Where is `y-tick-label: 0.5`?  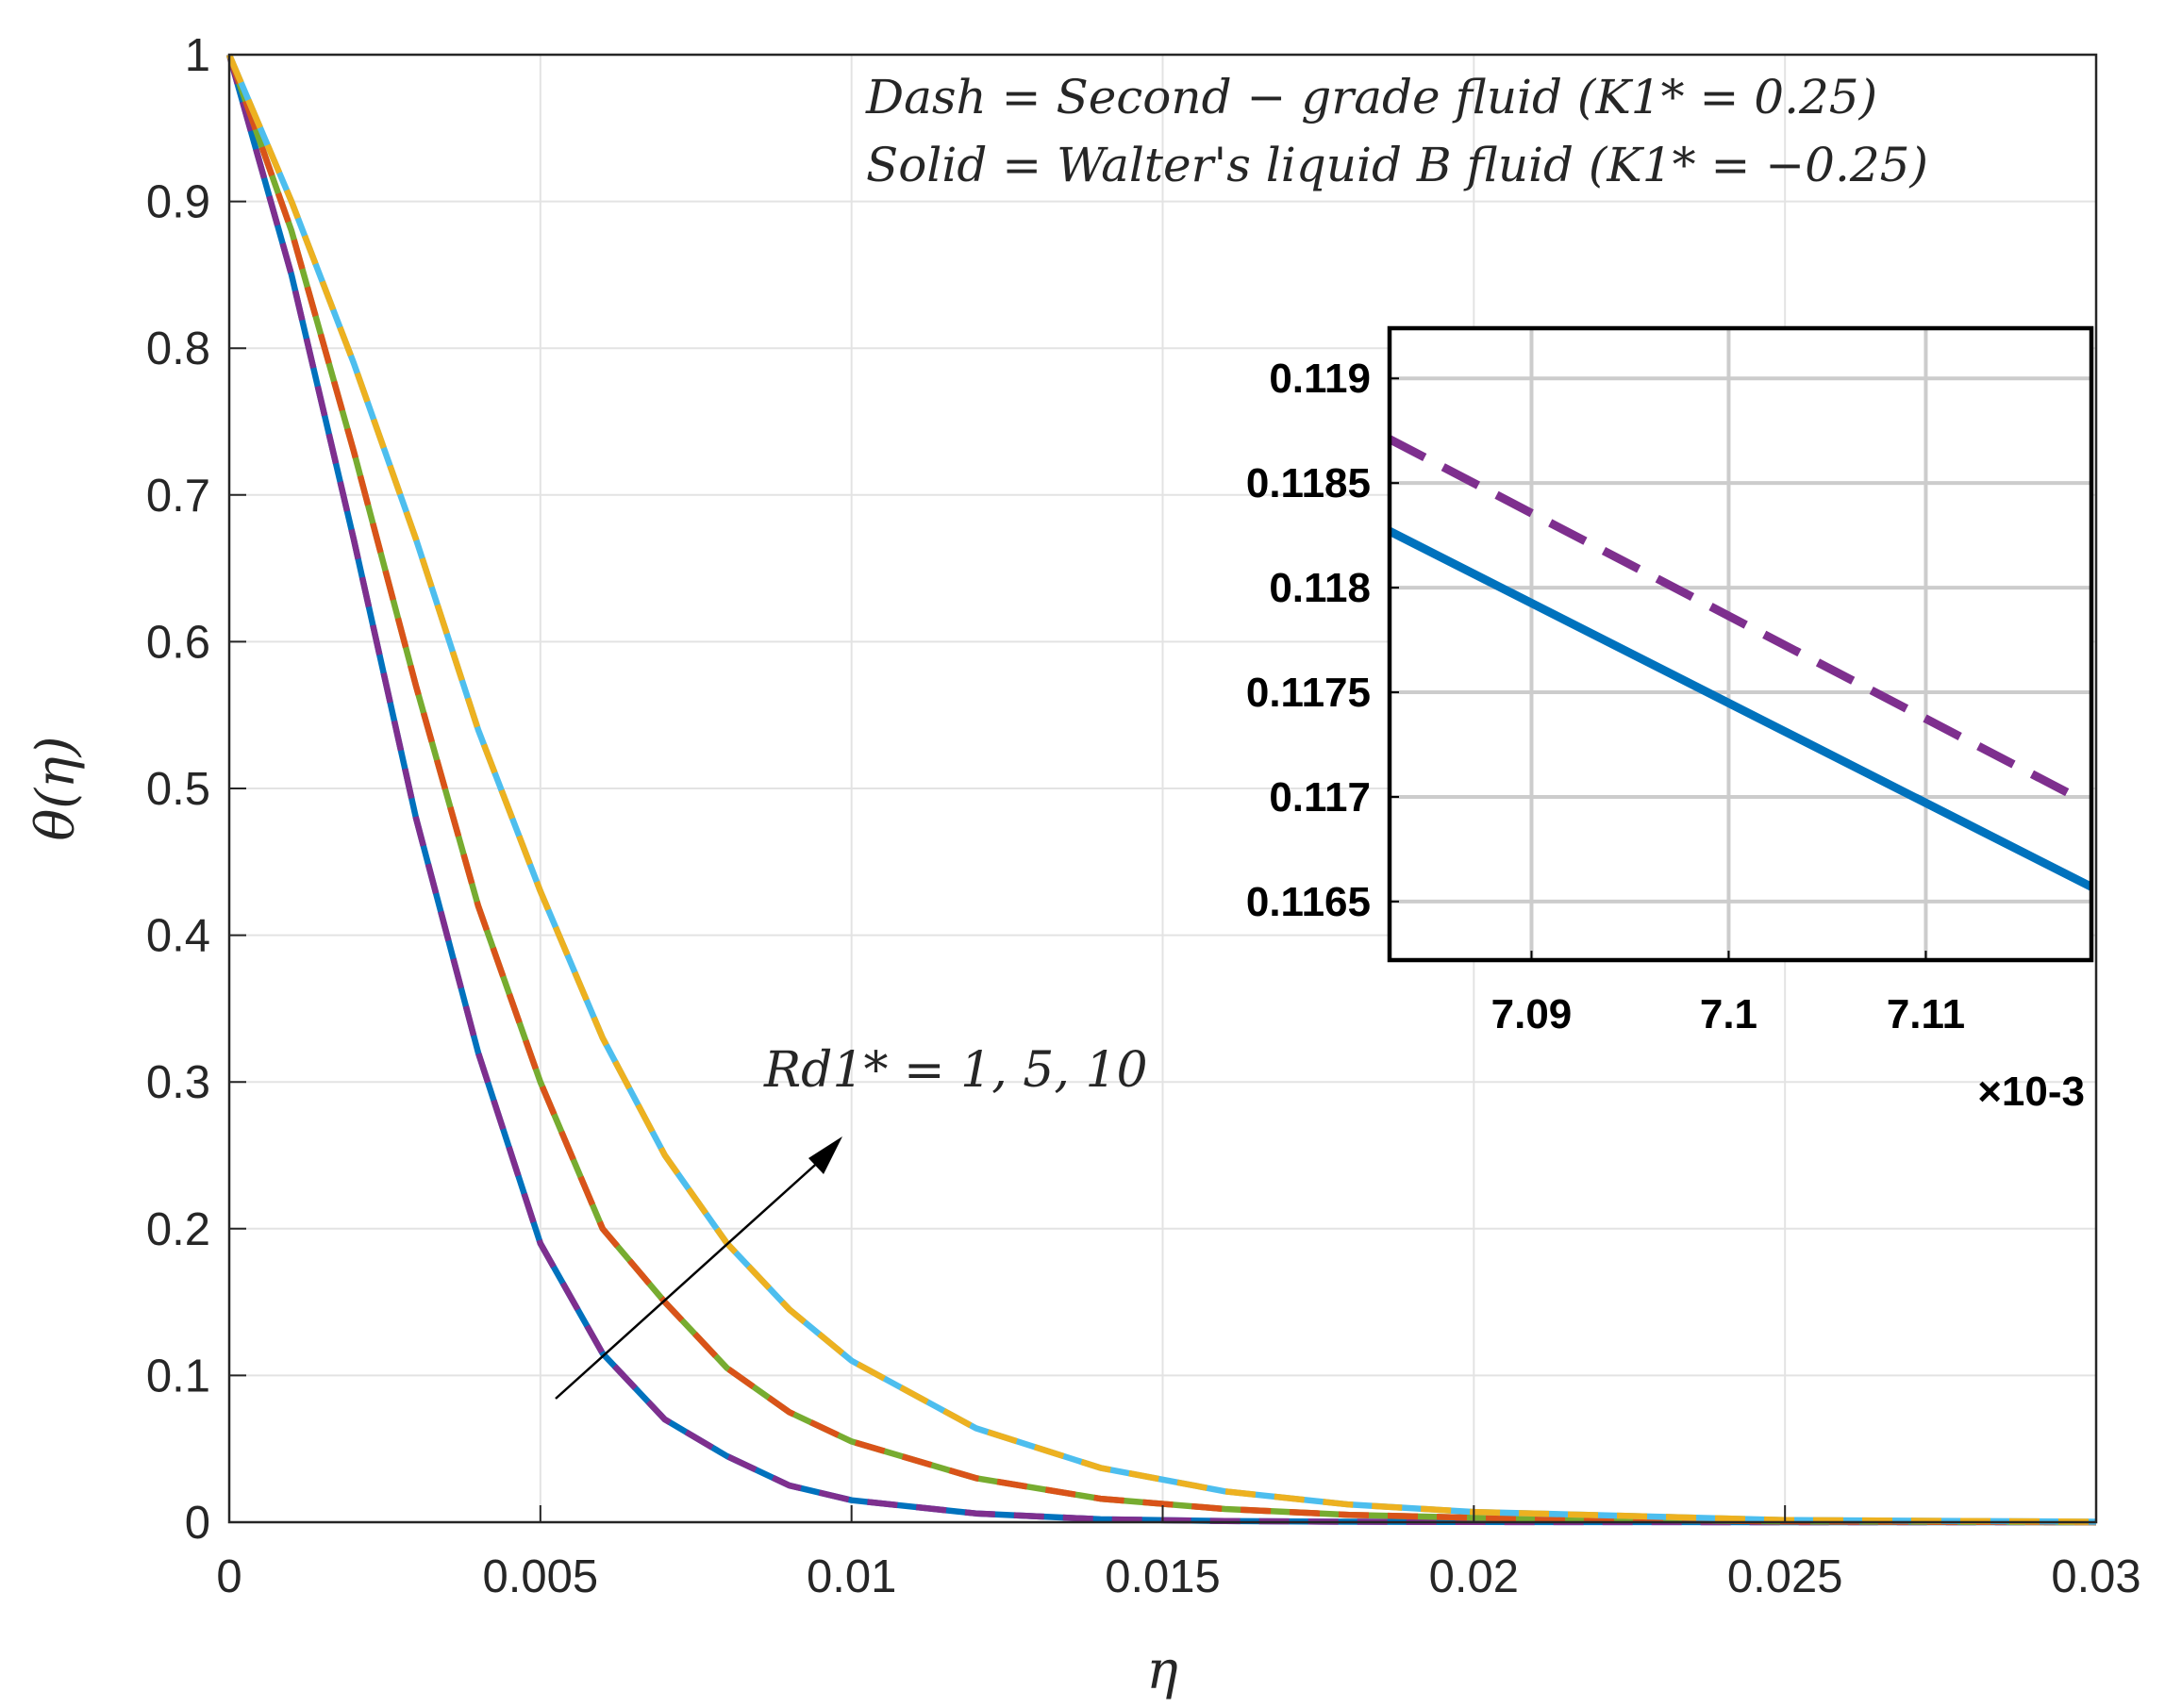 y-tick-label: 0.5 is located at coordinates (178, 789).